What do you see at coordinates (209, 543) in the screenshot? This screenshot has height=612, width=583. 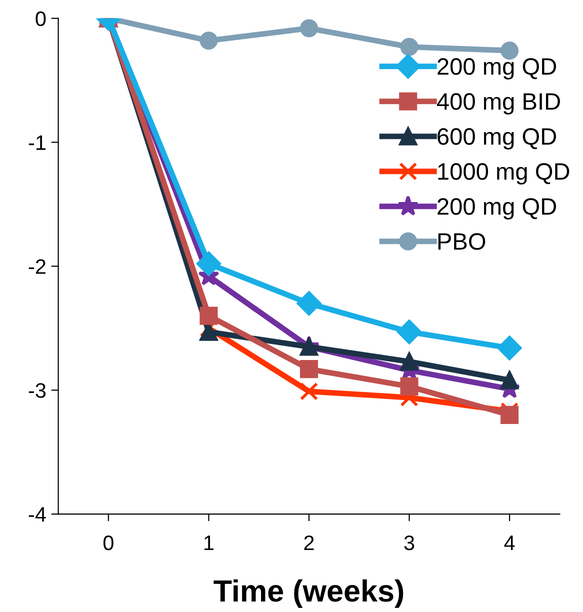 I see `x-tick-label: 1` at bounding box center [209, 543].